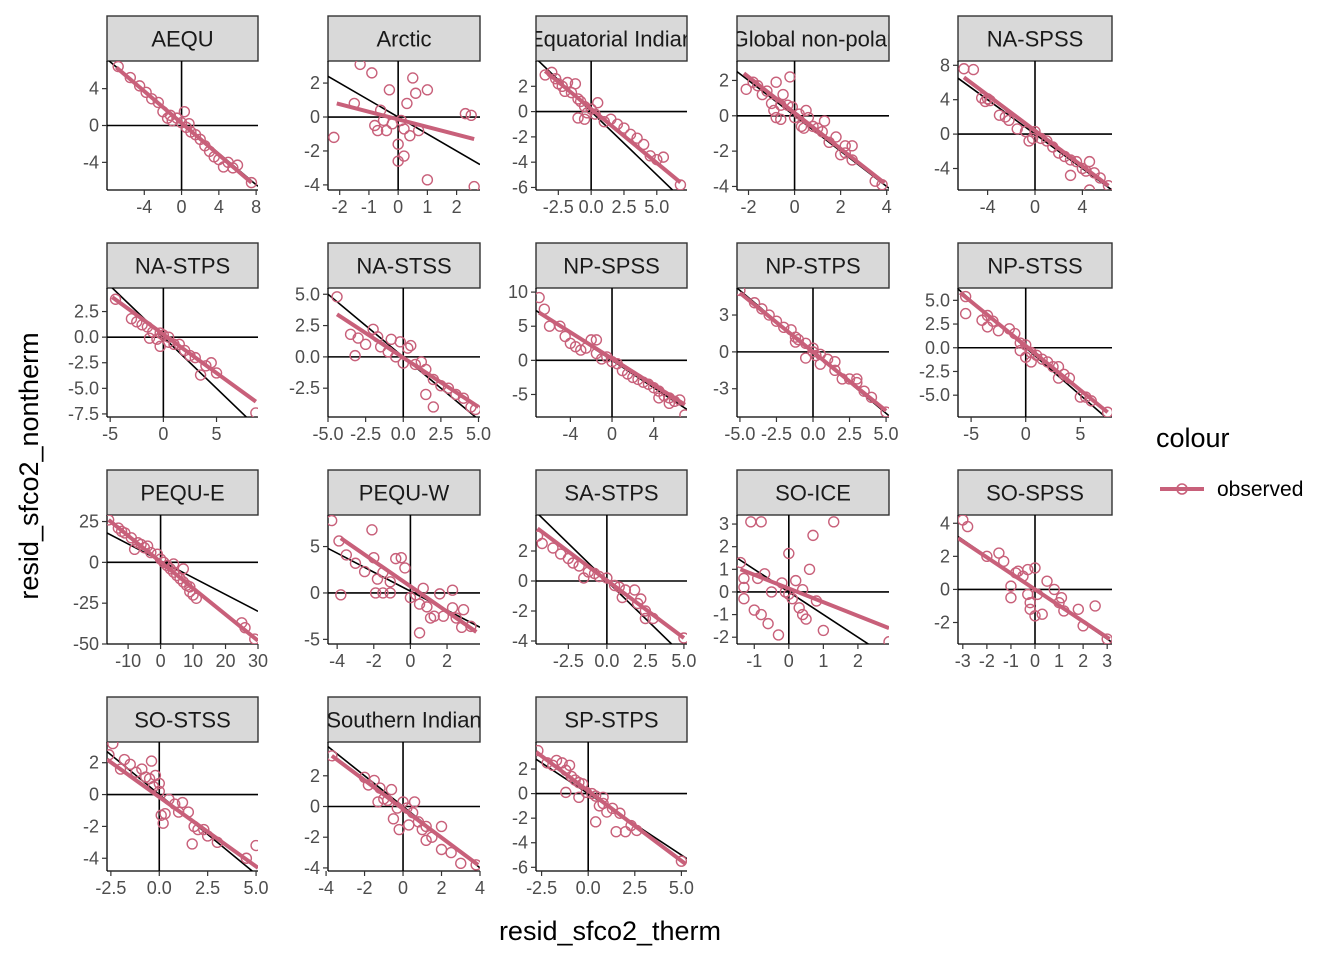 The image size is (1344, 960). I want to click on y-tick-label: -5, so click(520, 394).